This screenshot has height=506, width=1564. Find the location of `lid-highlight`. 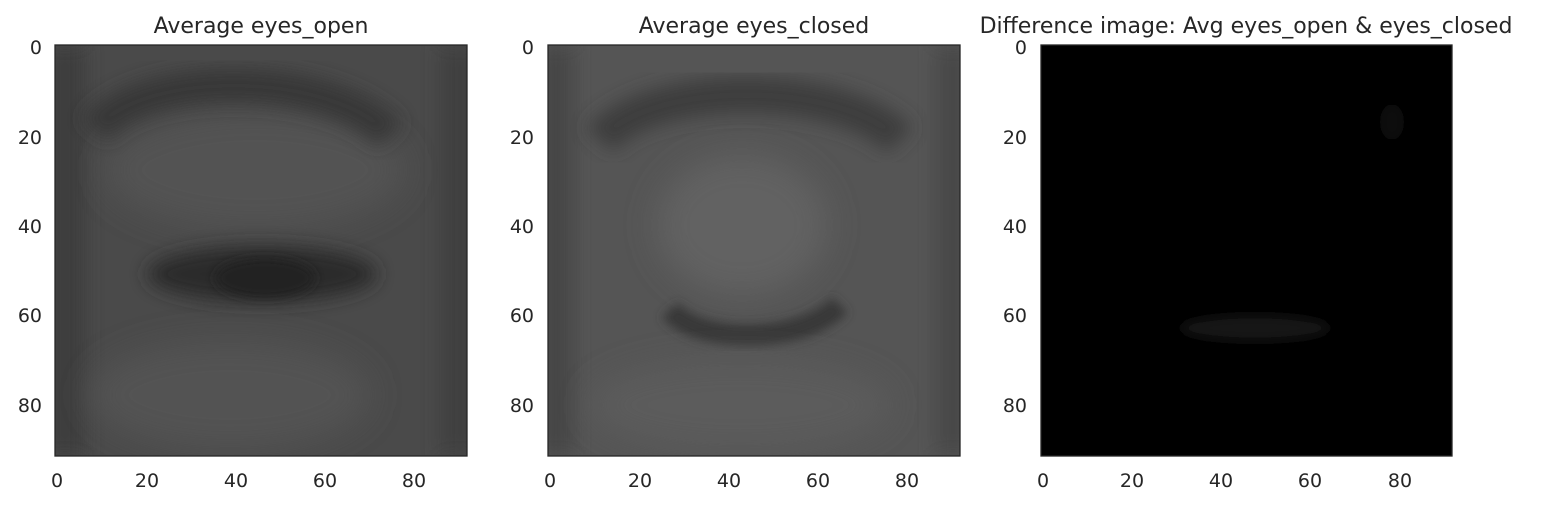

lid-highlight is located at coordinates (742, 225).